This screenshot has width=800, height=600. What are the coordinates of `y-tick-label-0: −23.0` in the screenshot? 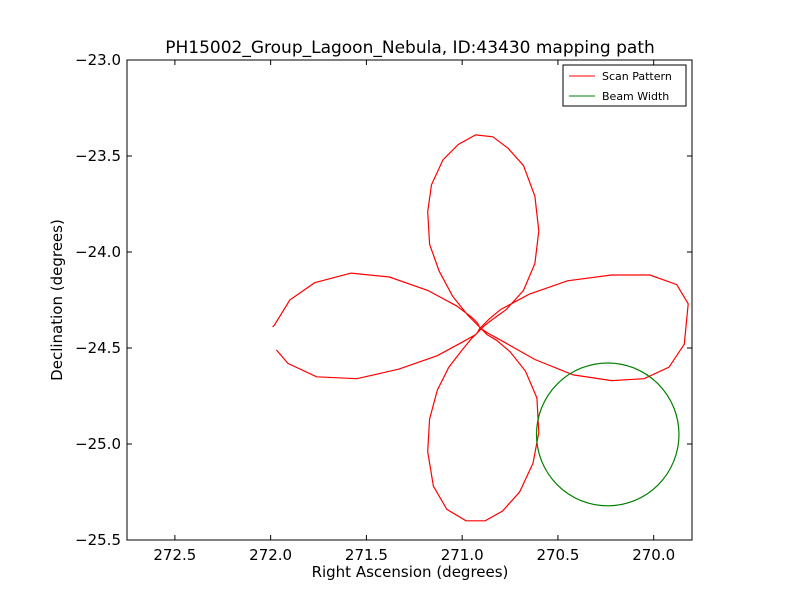 It's located at (98, 60).